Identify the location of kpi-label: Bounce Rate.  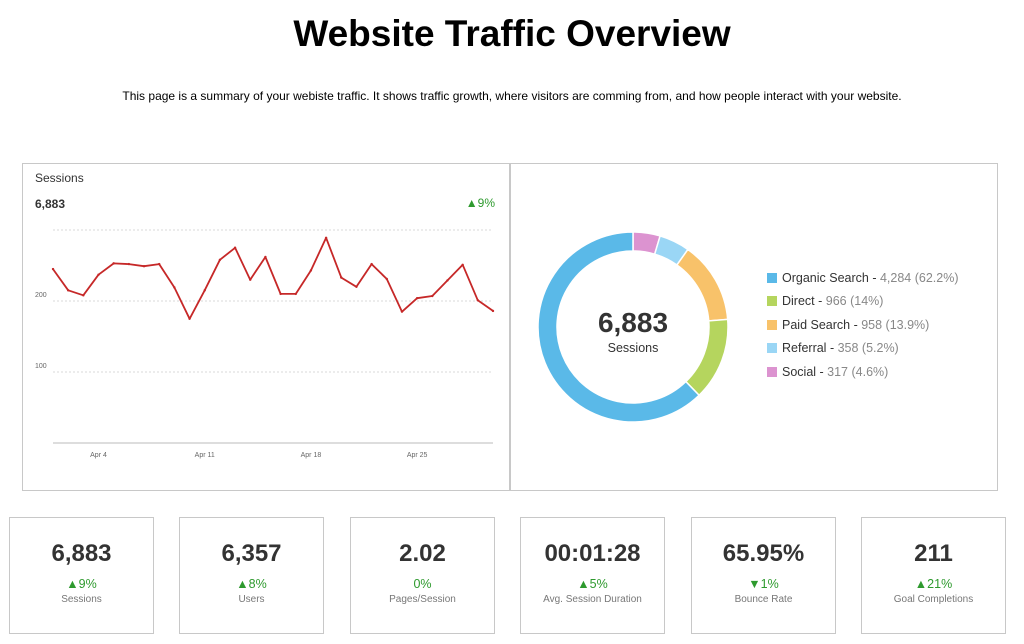
(763, 599).